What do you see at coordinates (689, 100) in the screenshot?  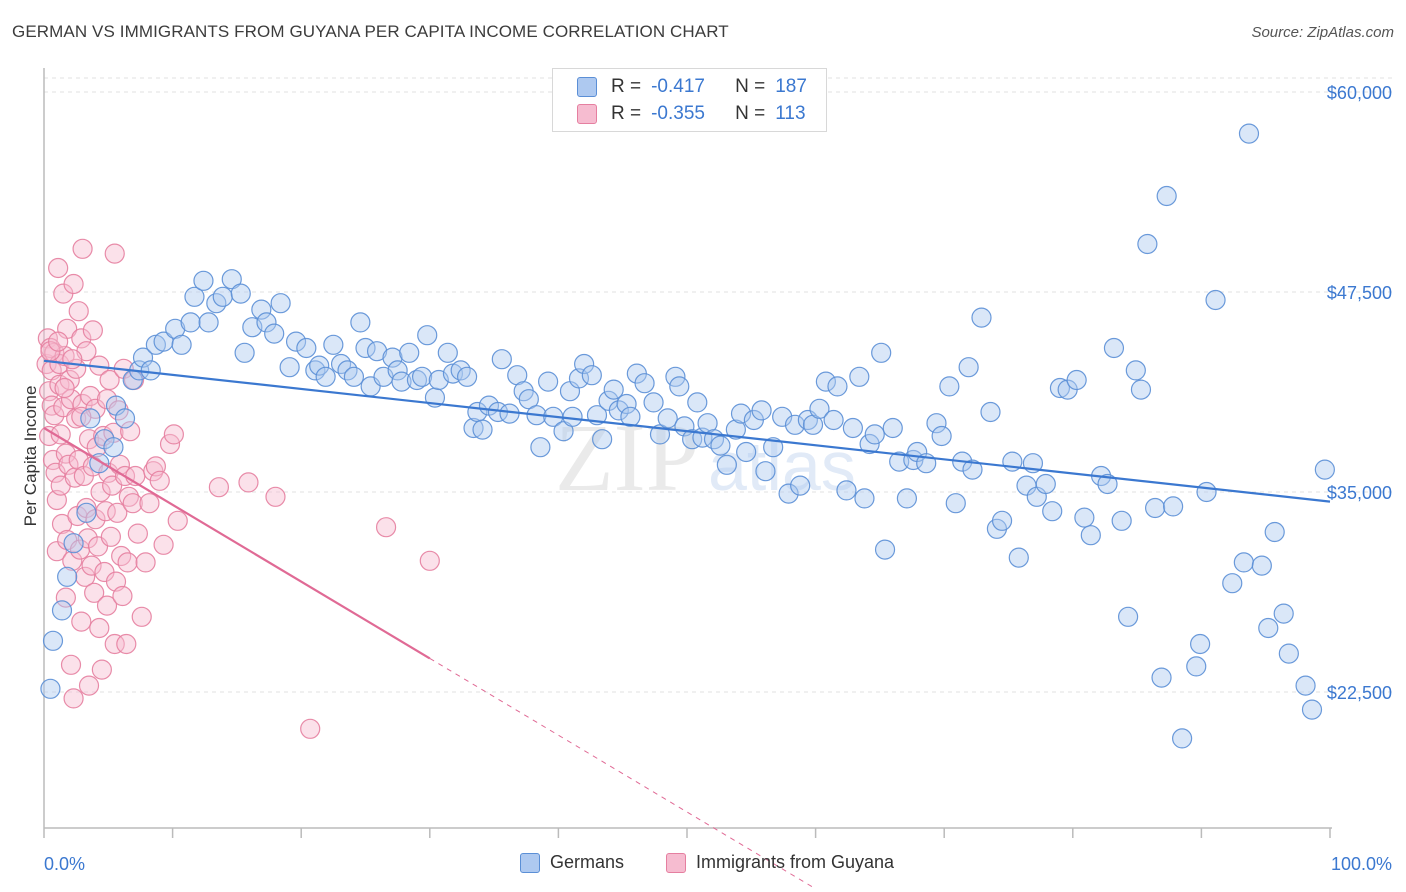 I see `legend: R = -0.417 N = 187 R = -0.355 N = 113` at bounding box center [689, 100].